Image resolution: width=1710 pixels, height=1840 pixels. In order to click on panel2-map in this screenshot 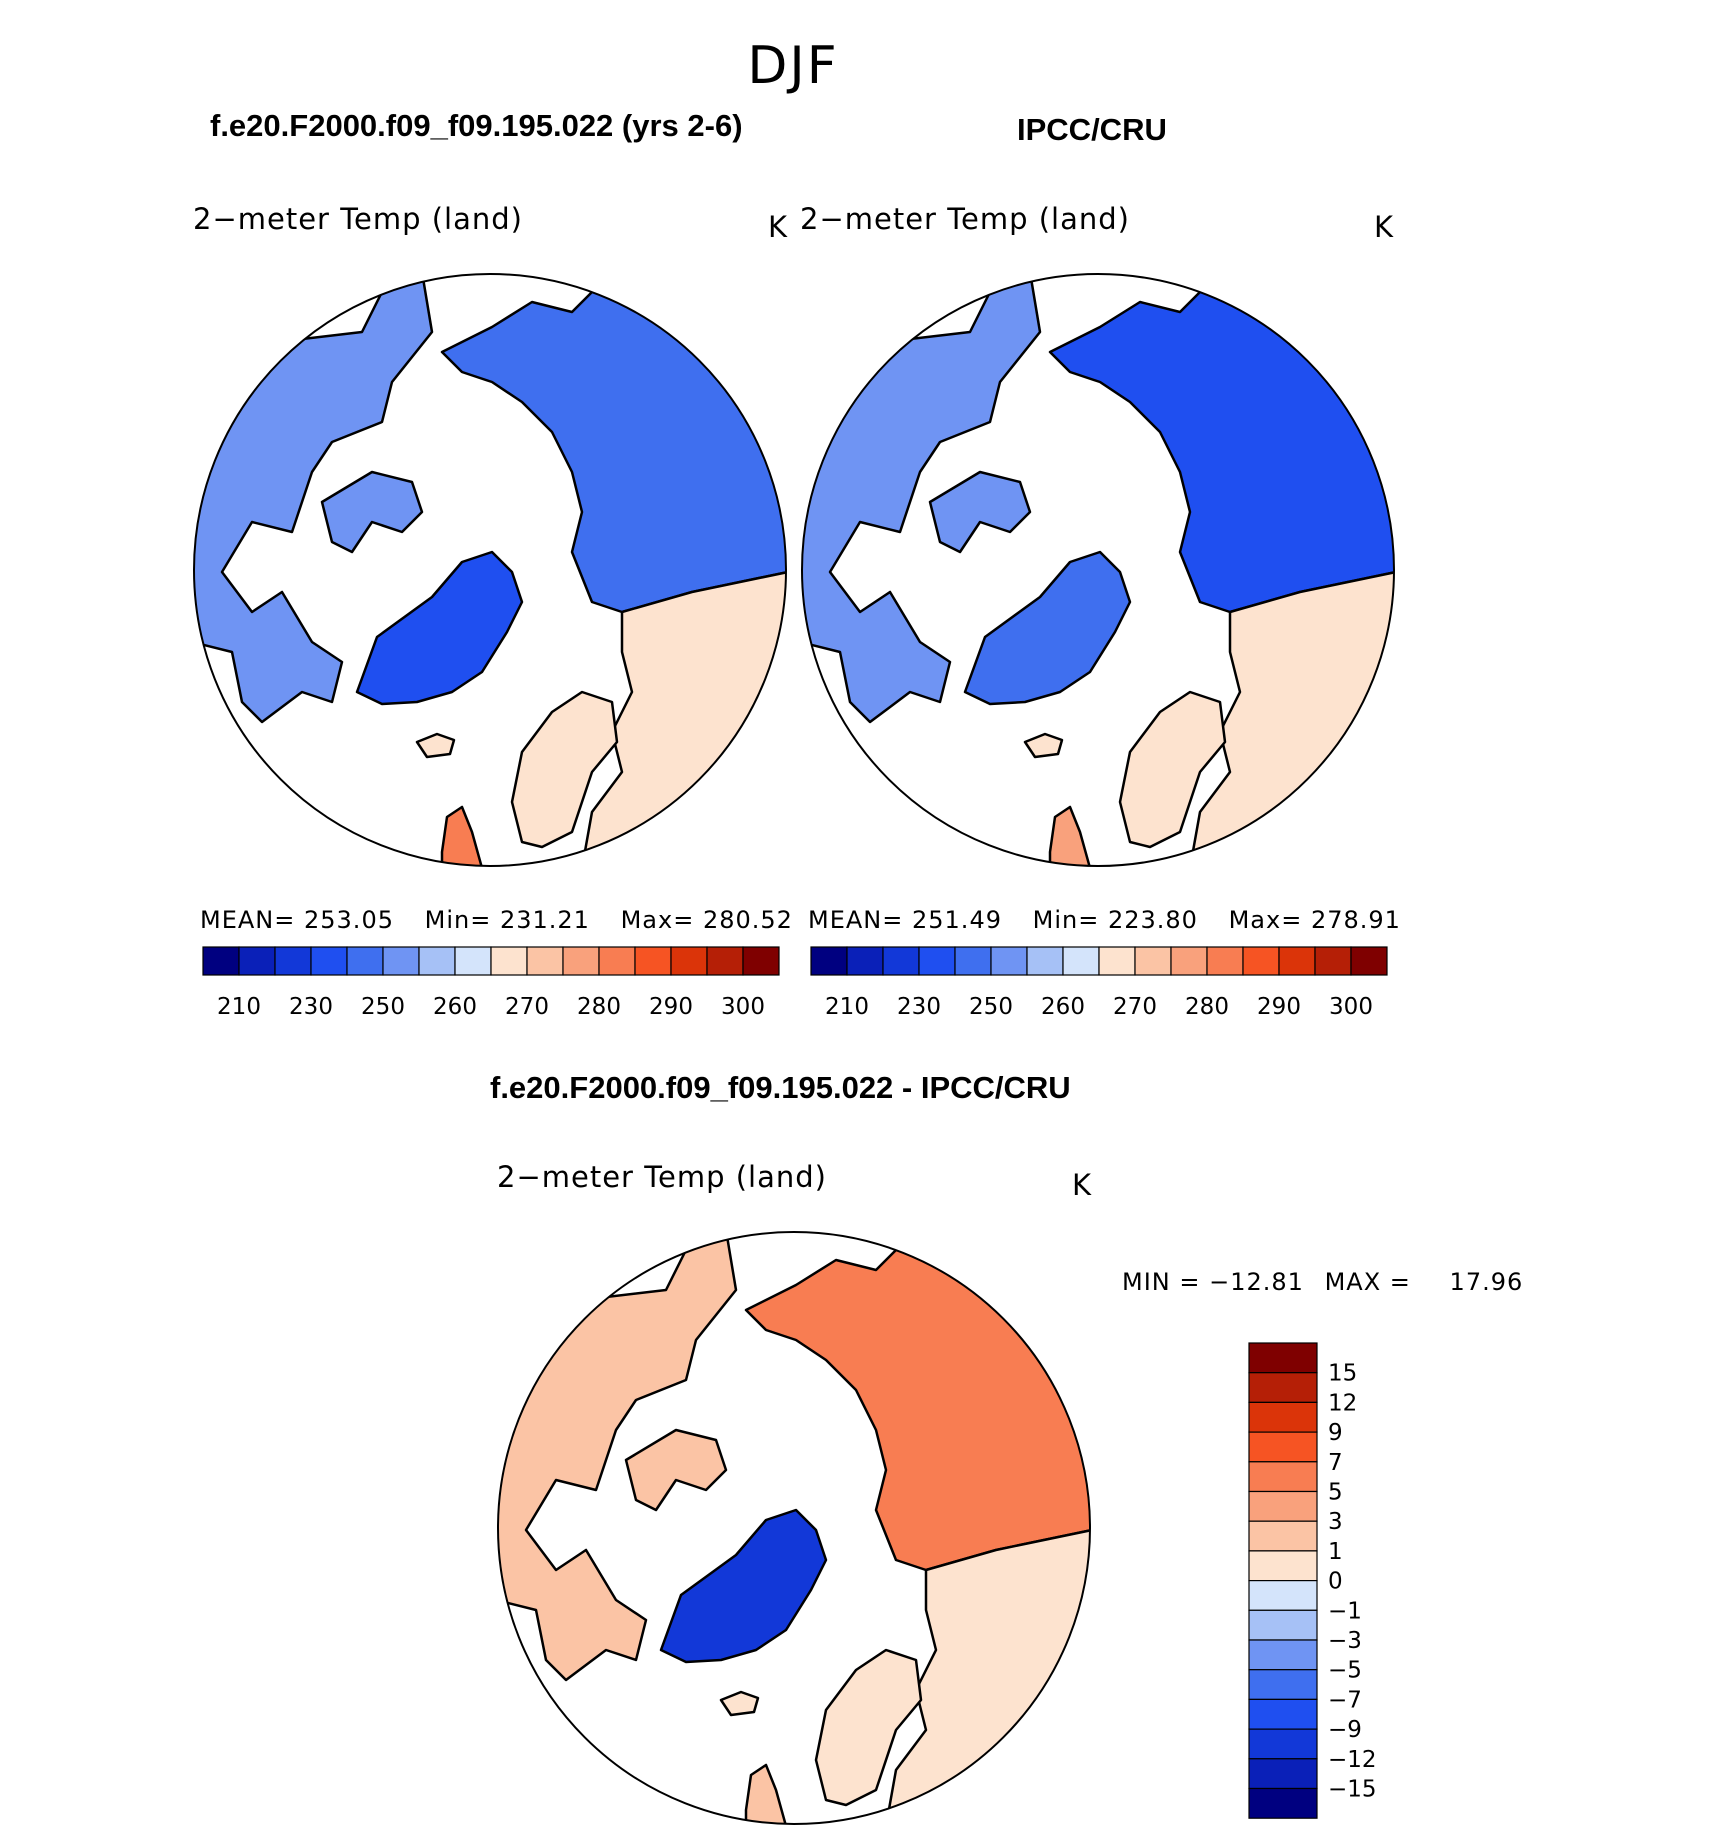, I will do `click(1098, 570)`.